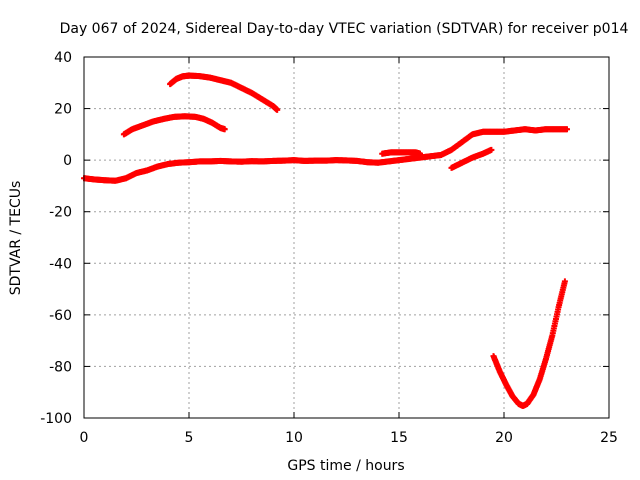 The width and height of the screenshot is (640, 480). What do you see at coordinates (224, 92) in the screenshot?
I see `series-upper-arc` at bounding box center [224, 92].